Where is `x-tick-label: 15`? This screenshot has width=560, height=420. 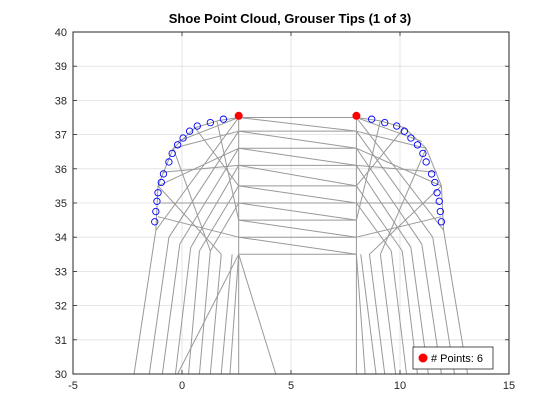 x-tick-label: 15 is located at coordinates (509, 386).